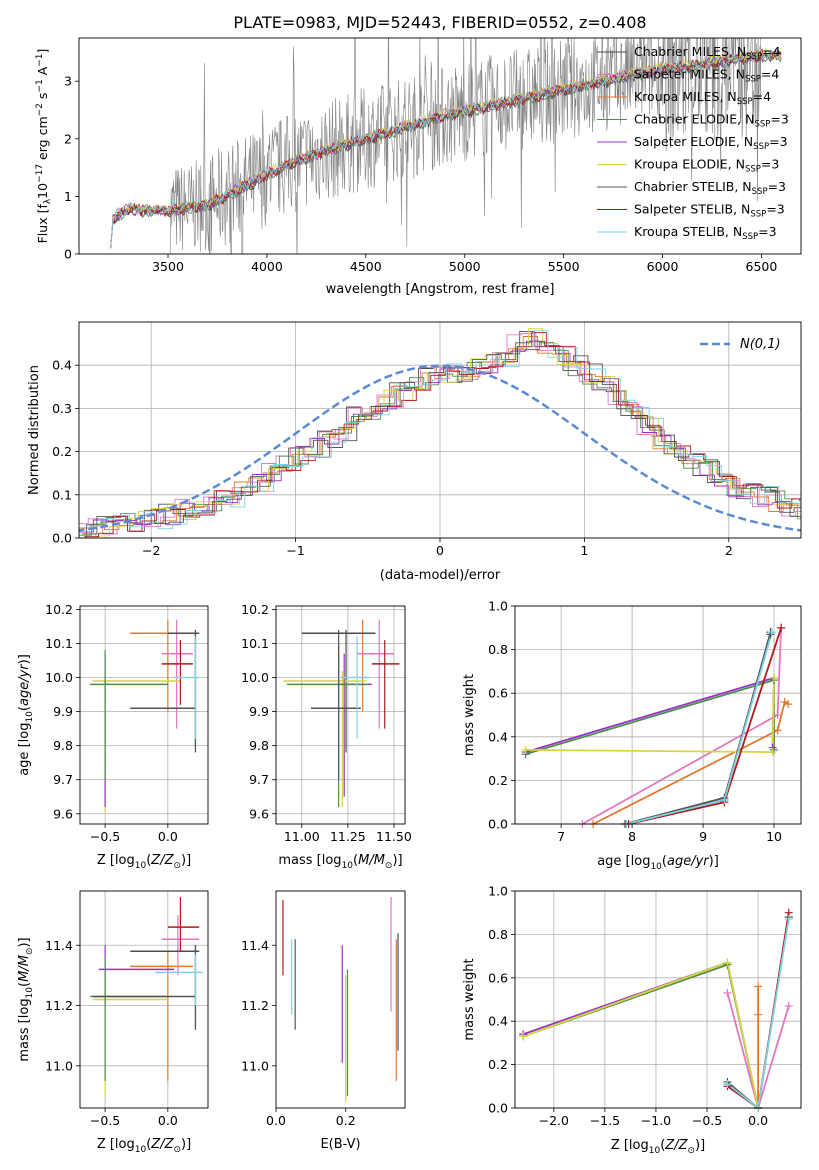 The height and width of the screenshot is (1170, 819). Describe the element at coordinates (42, 72) in the screenshot. I see `label-part: A` at that location.